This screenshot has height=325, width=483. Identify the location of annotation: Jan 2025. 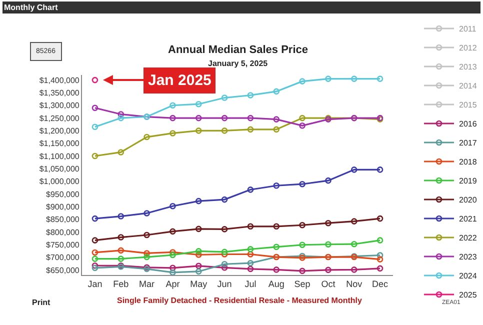
(180, 80).